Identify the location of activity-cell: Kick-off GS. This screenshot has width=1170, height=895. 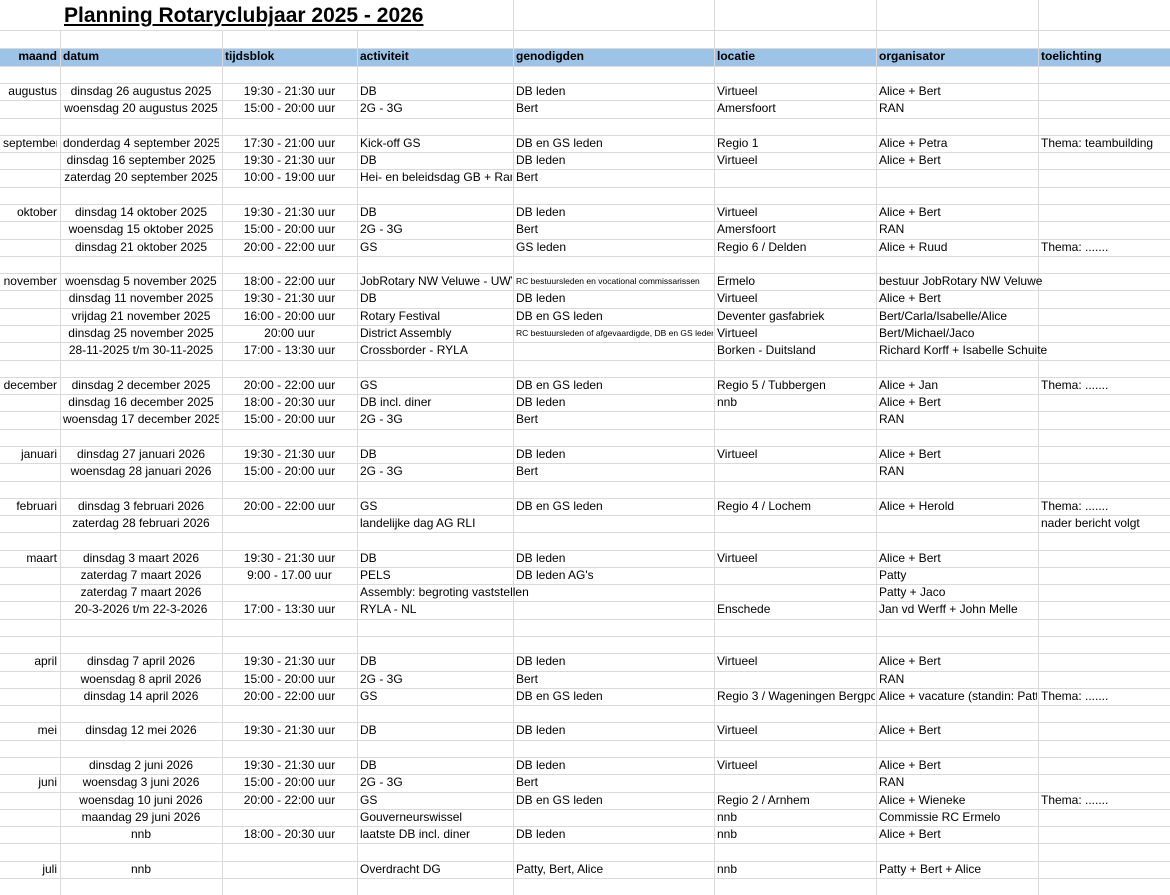
(390, 142).